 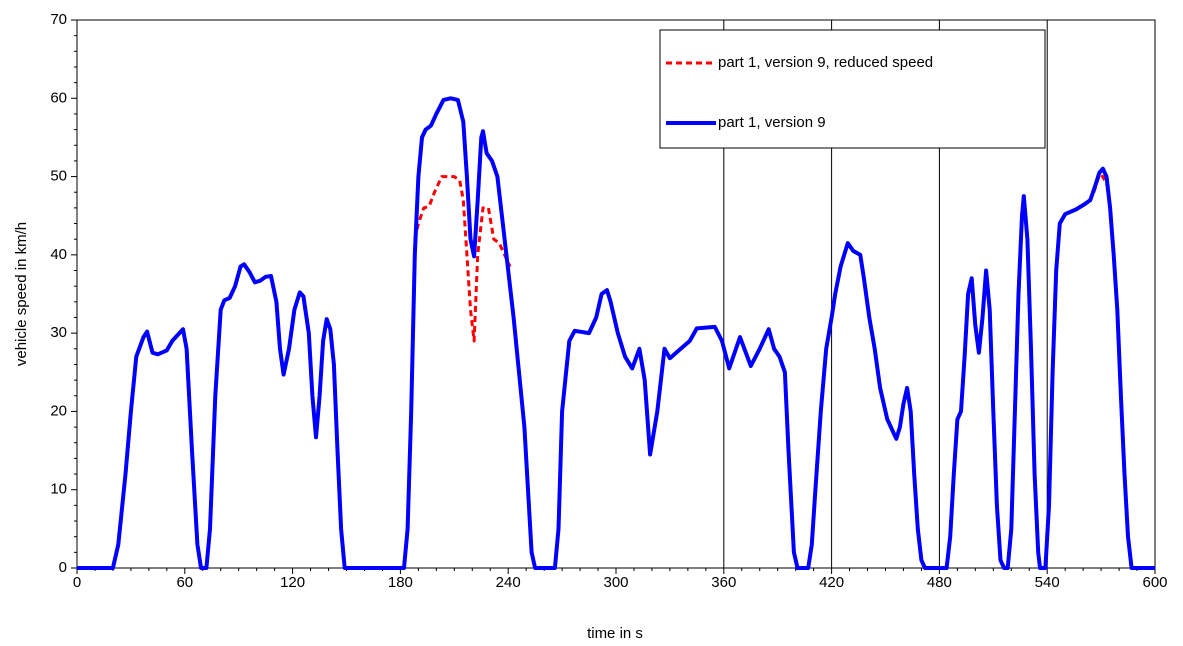 I want to click on x-tick-label: 600, so click(x=1154, y=582).